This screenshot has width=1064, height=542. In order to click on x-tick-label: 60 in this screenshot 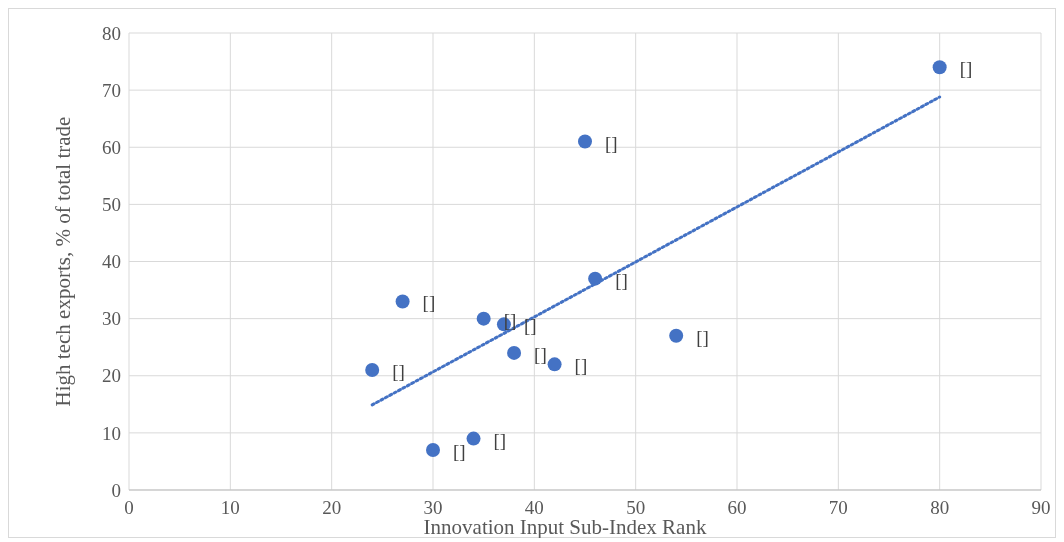, I will do `click(737, 507)`.